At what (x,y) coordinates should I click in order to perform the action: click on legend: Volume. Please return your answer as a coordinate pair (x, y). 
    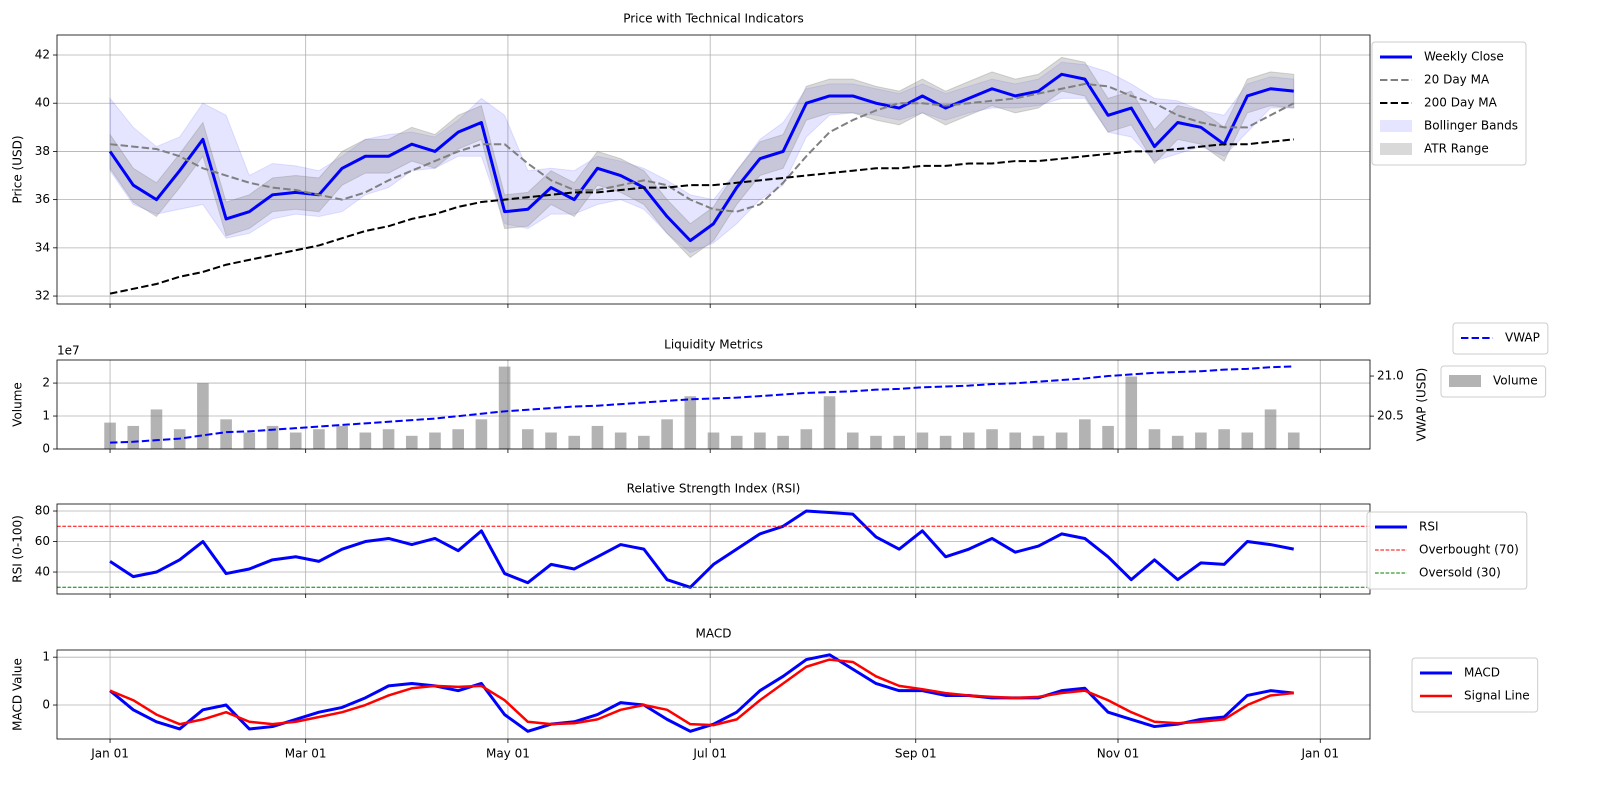
    Looking at the image, I should click on (1493, 381).